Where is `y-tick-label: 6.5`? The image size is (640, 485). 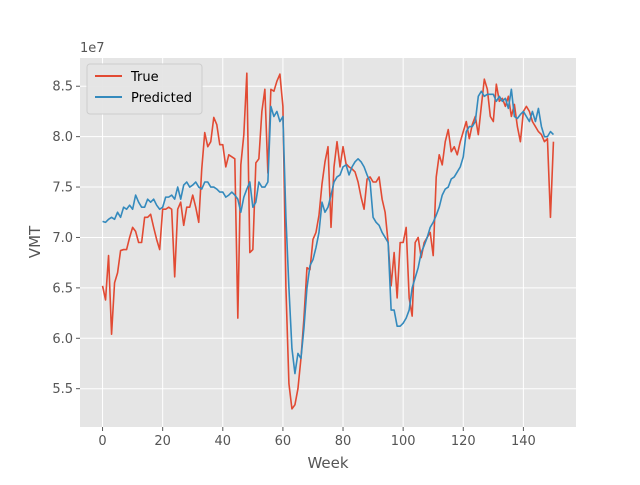
y-tick-label: 6.5 is located at coordinates (62, 288).